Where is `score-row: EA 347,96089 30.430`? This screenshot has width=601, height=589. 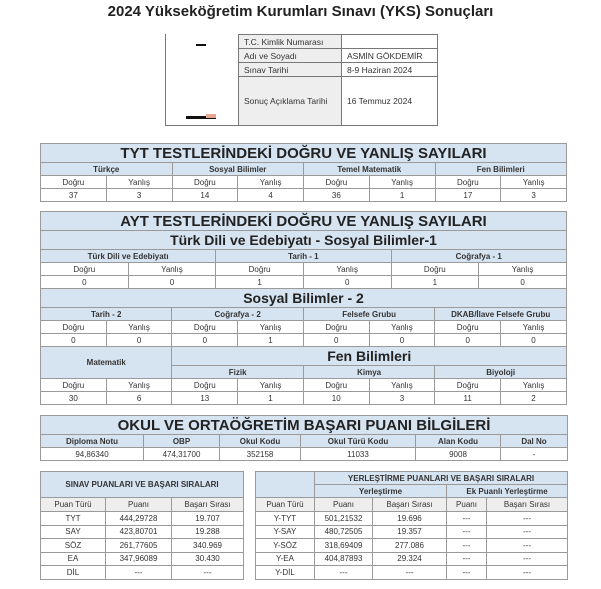 score-row: EA 347,96089 30.430 is located at coordinates (142, 558).